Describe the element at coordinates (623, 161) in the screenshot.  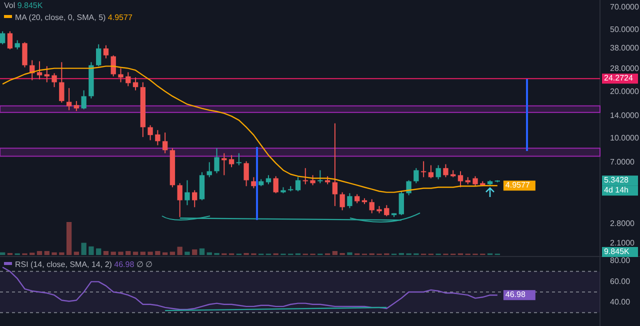
I see `y-tick-label: 7.0000` at that location.